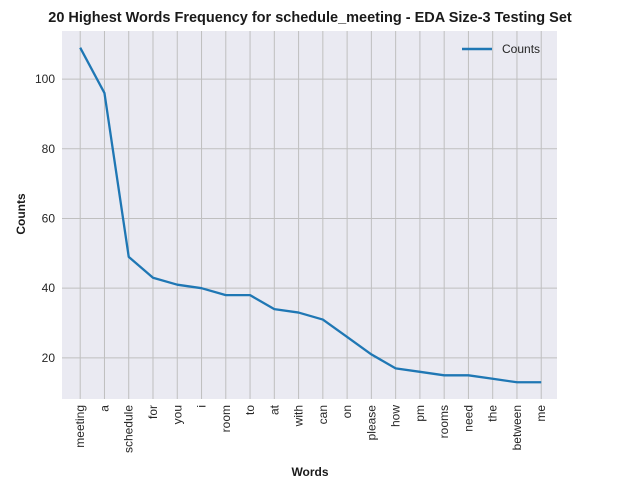 The image size is (620, 490). I want to click on y-tick-label: 20, so click(49, 358).